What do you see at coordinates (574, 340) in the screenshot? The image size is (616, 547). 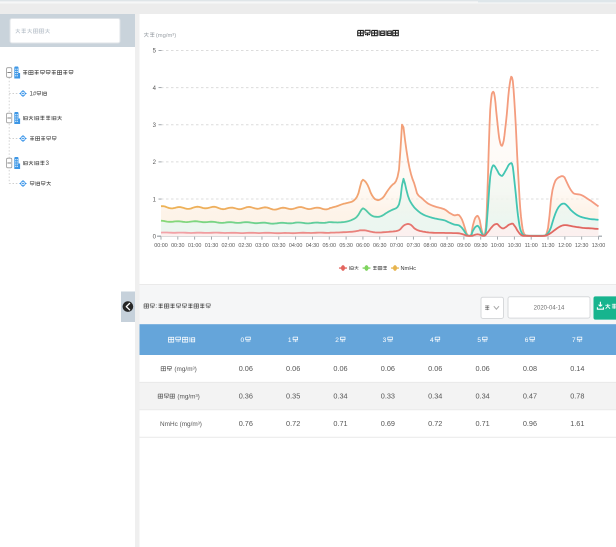 I see `svg-text: 7` at bounding box center [574, 340].